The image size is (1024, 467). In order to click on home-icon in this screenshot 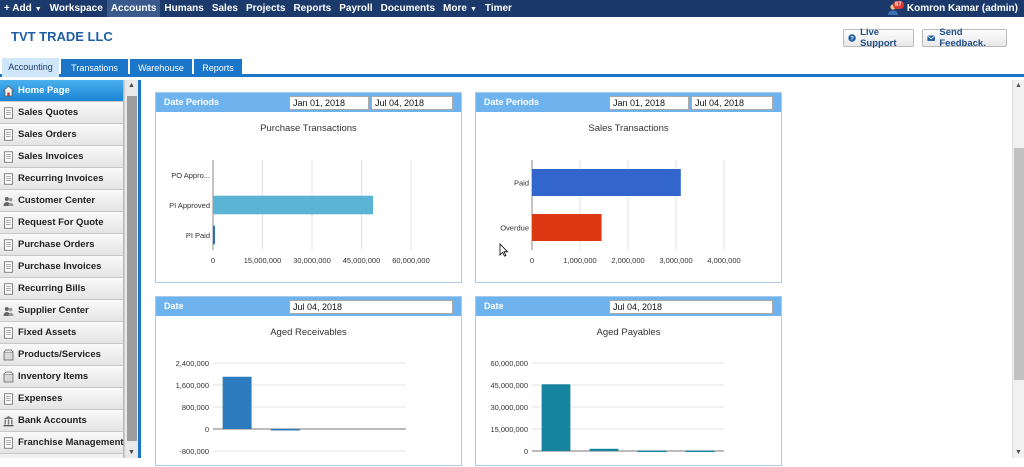, I will do `click(8, 91)`.